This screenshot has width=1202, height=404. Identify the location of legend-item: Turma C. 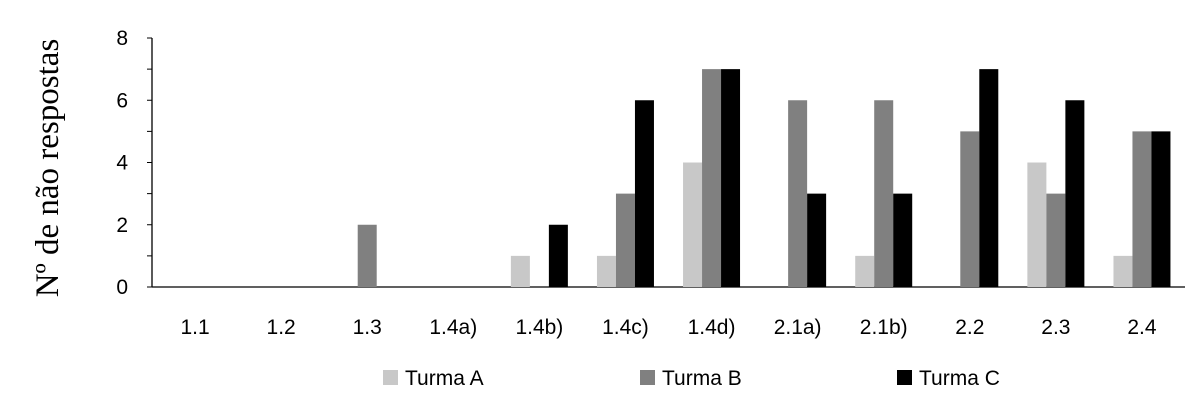
(948, 378).